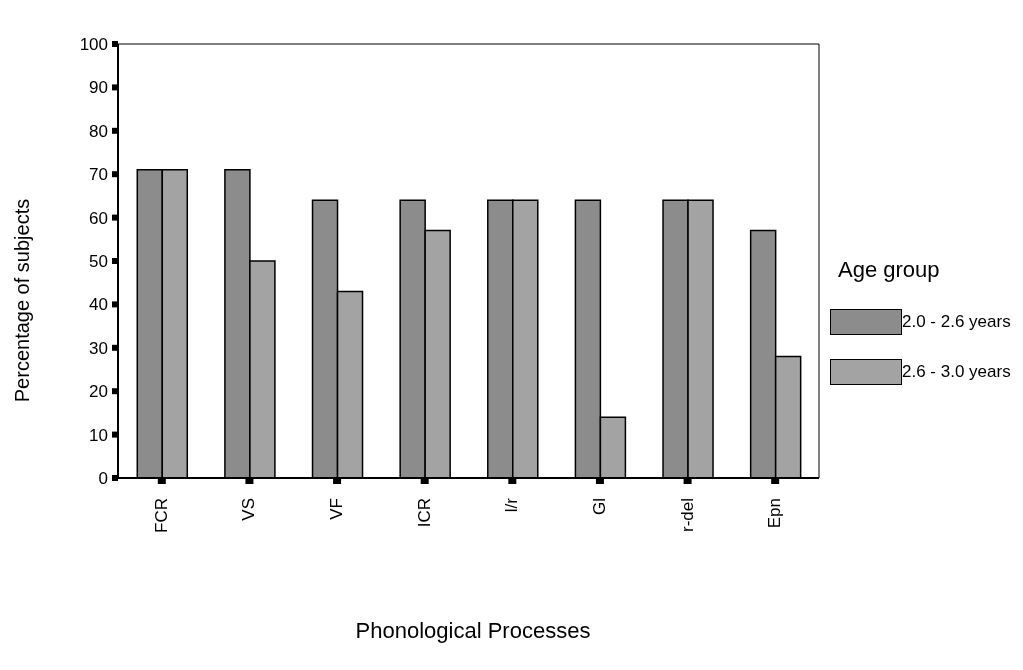  What do you see at coordinates (473, 631) in the screenshot?
I see `x-axis-title: Phonological Processes` at bounding box center [473, 631].